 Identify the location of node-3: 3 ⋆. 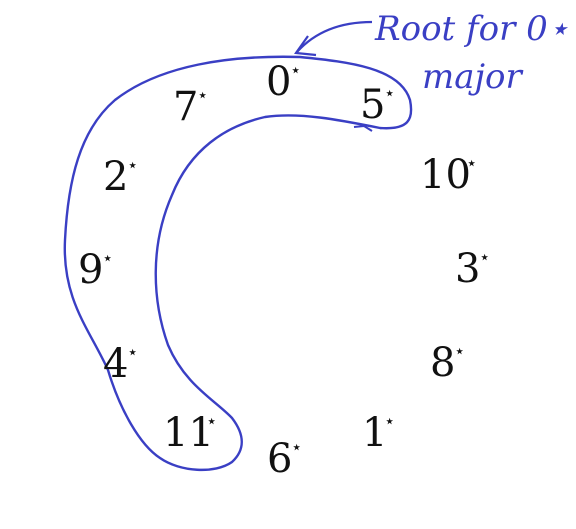
(472, 269).